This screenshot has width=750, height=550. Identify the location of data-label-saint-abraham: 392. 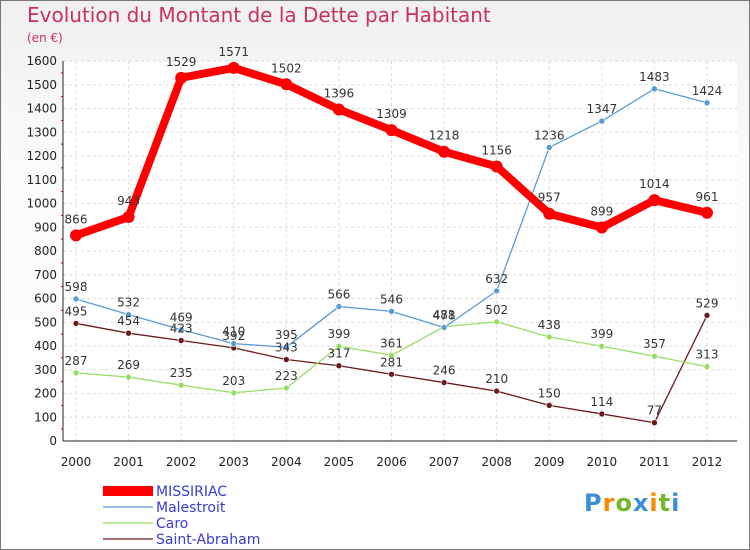
(233, 336).